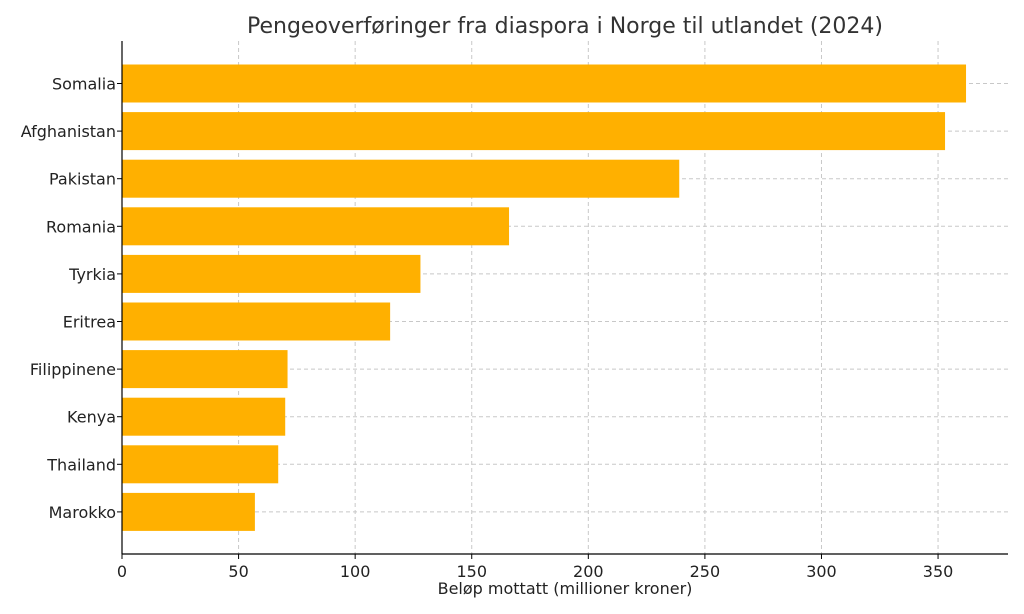  What do you see at coordinates (401, 178) in the screenshot?
I see `bar-pakistan` at bounding box center [401, 178].